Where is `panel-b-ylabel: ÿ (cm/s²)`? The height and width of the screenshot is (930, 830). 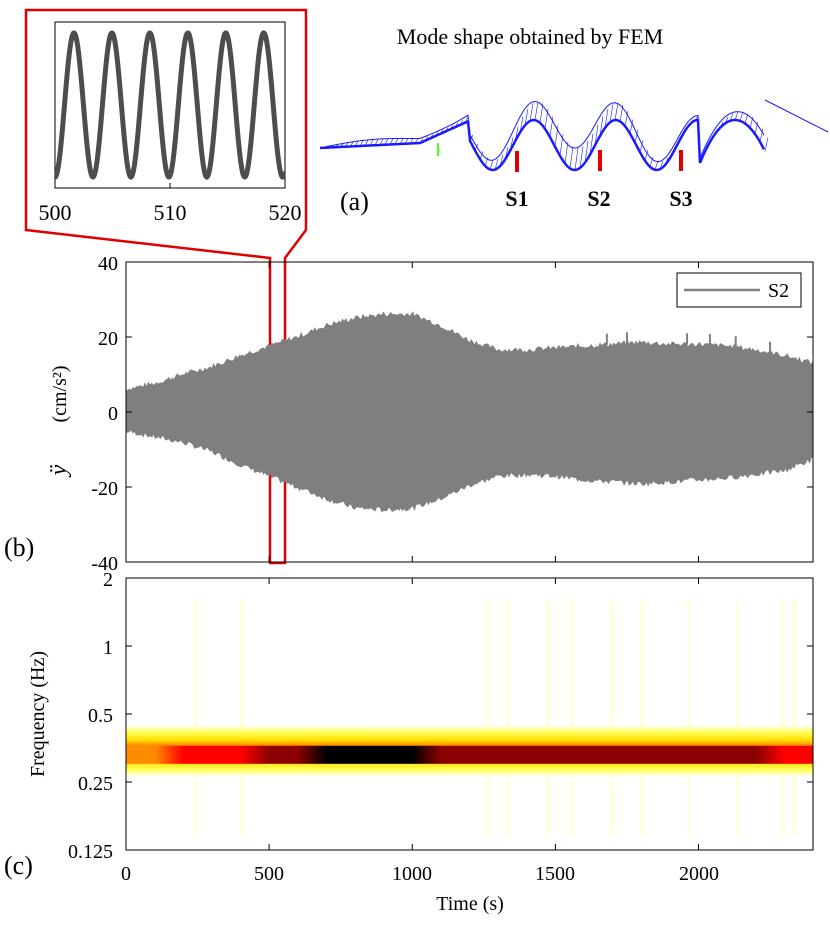
panel-b-ylabel: ÿ (cm/s²) is located at coordinates (59, 421).